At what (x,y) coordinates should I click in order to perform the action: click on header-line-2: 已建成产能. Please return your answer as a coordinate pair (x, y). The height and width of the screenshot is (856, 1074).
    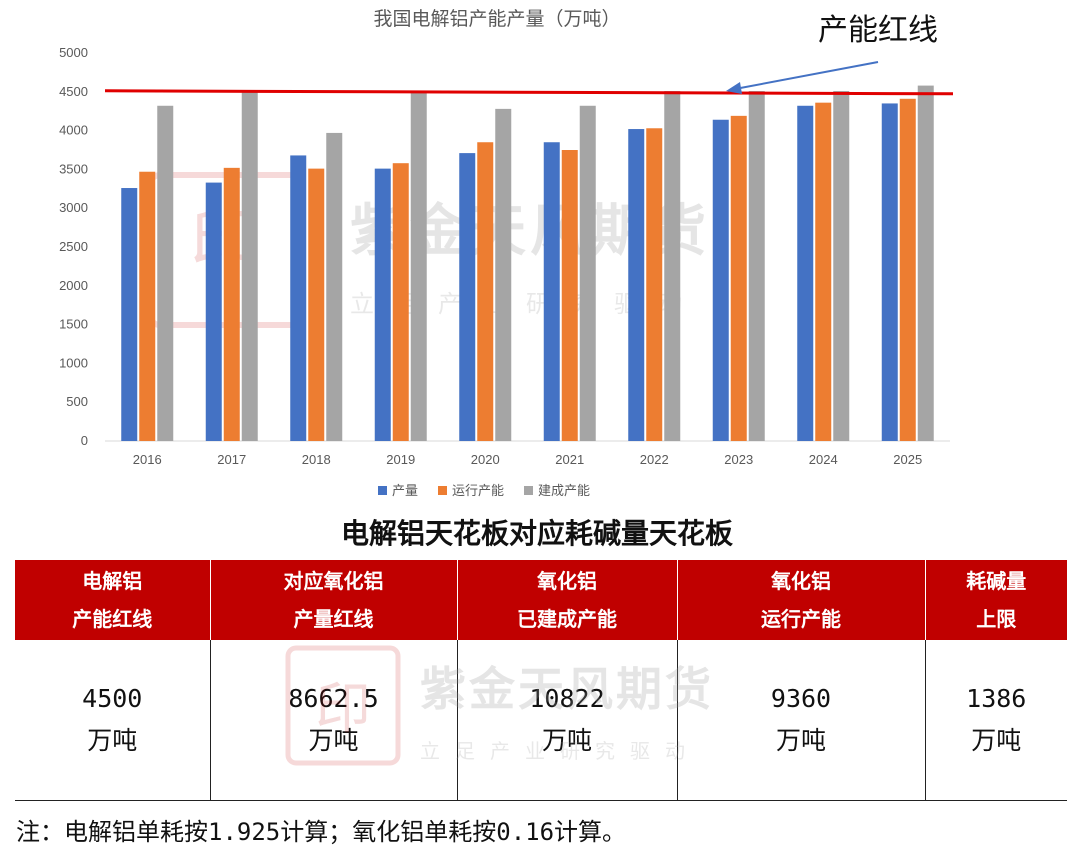
    Looking at the image, I should click on (567, 619).